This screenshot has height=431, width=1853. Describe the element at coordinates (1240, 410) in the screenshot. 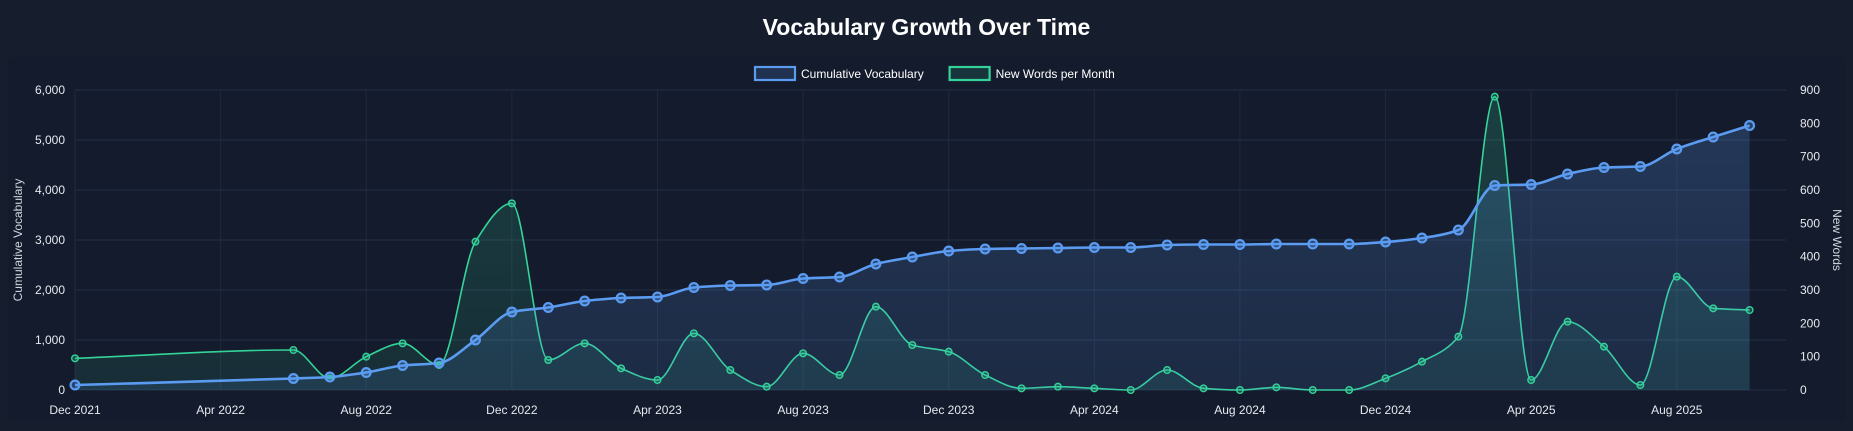

I see `x-tick-label: Aug 2024` at that location.